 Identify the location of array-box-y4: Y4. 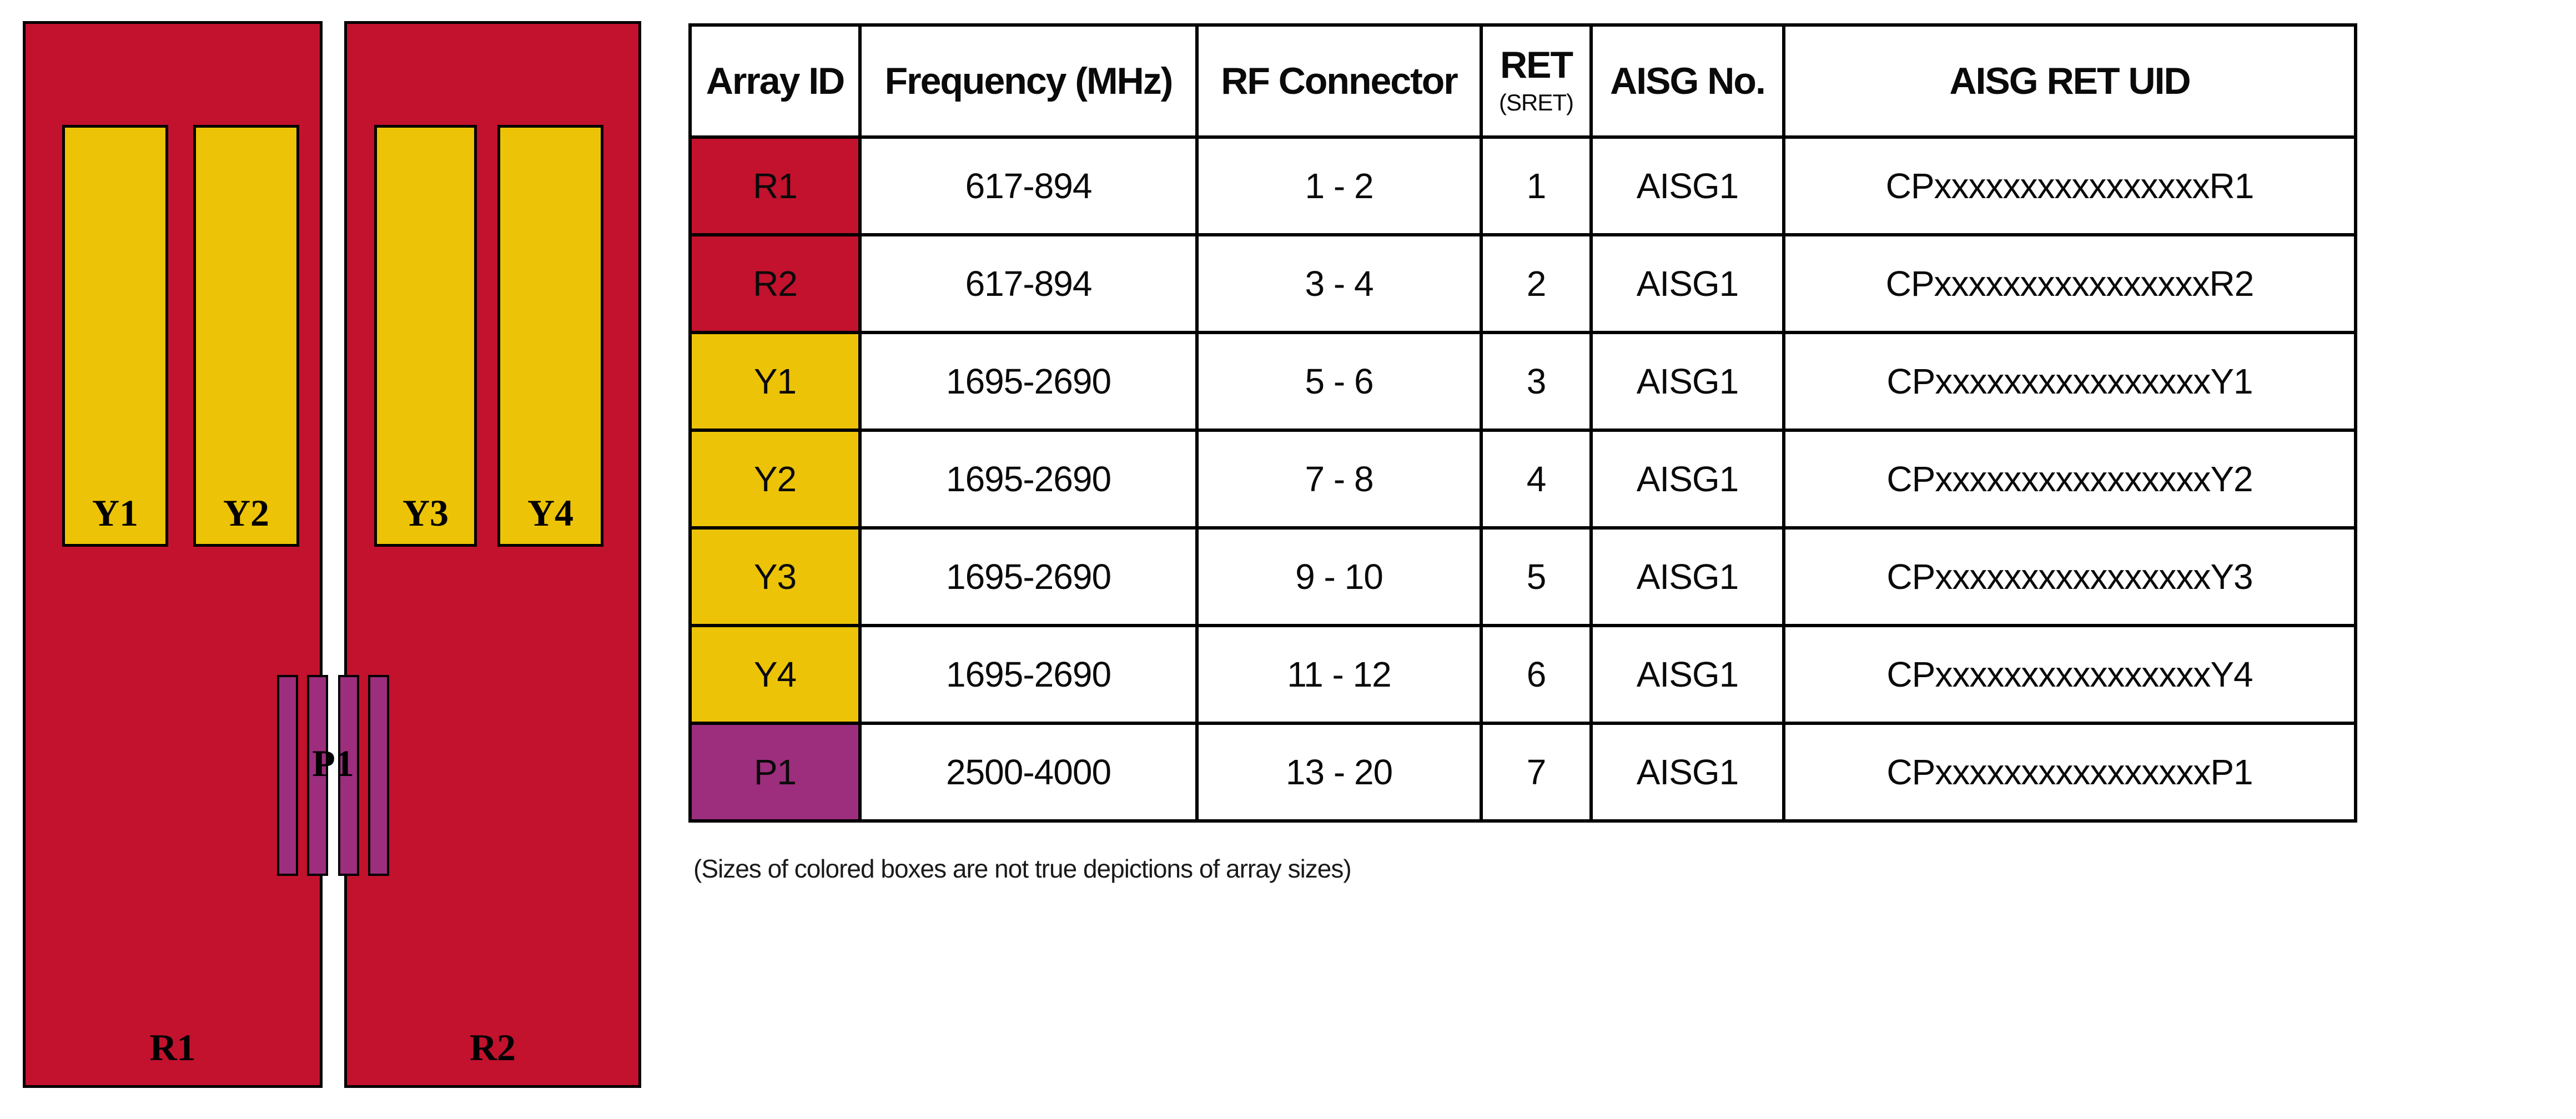
(550, 336).